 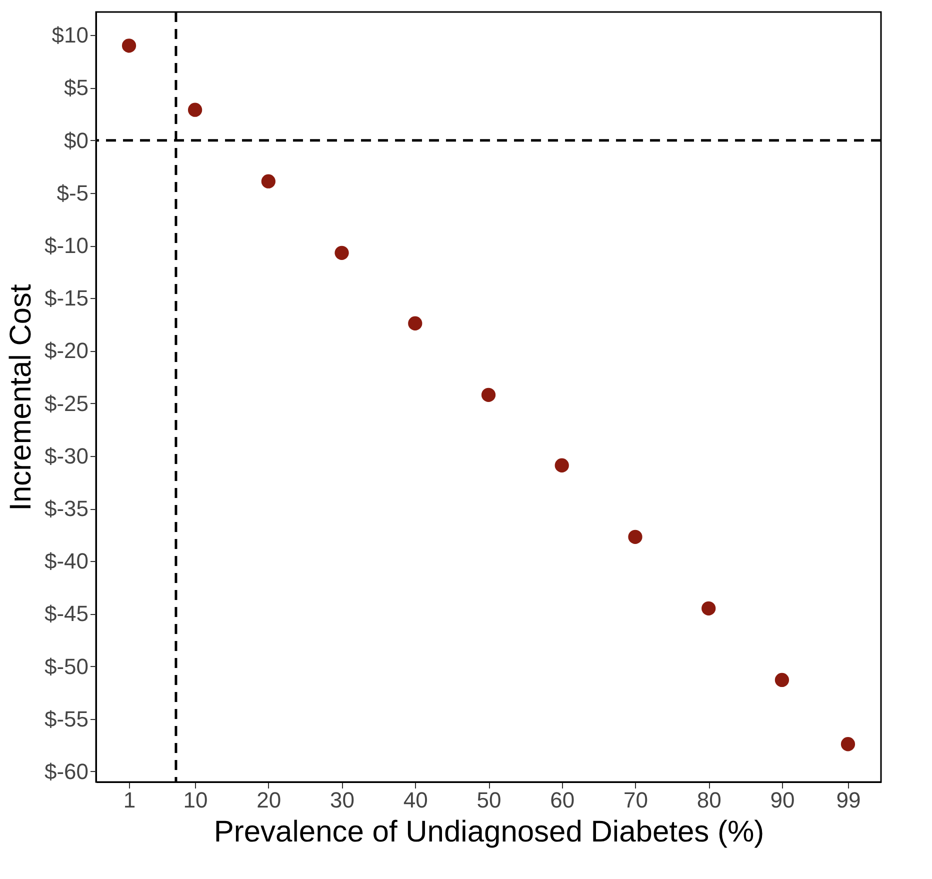 I want to click on y-tick-label: $0, so click(x=76, y=140).